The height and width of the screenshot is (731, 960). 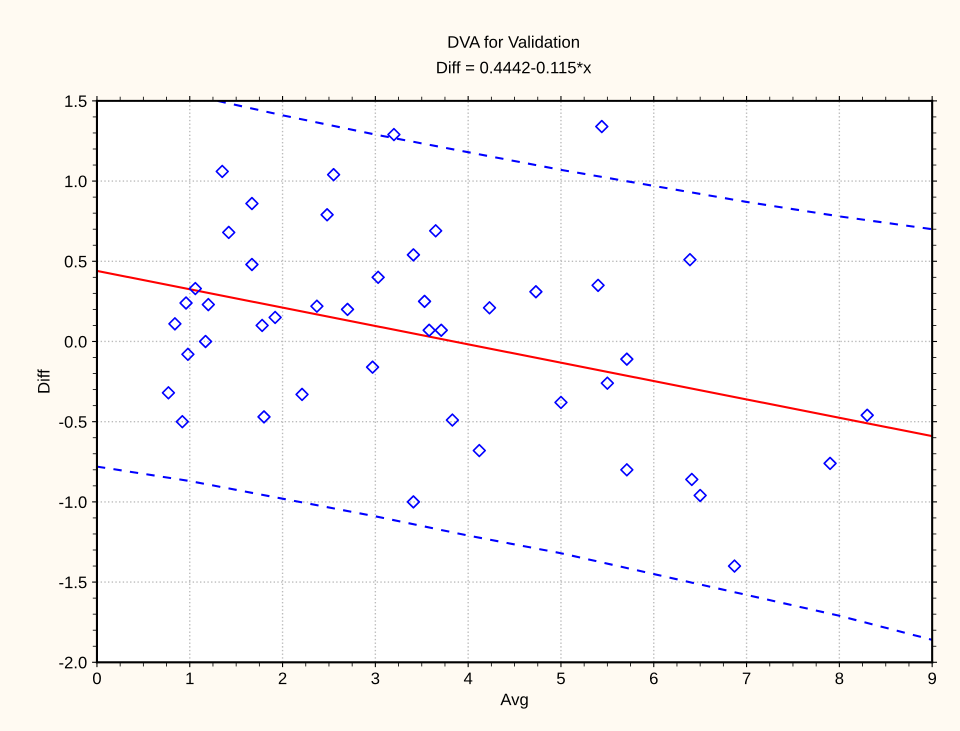 What do you see at coordinates (375, 678) in the screenshot?
I see `x-tick-label: 3` at bounding box center [375, 678].